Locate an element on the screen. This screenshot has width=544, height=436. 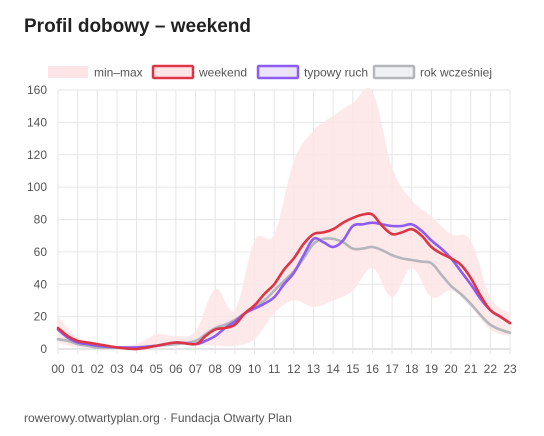
x-tick-label: 12 is located at coordinates (294, 369).